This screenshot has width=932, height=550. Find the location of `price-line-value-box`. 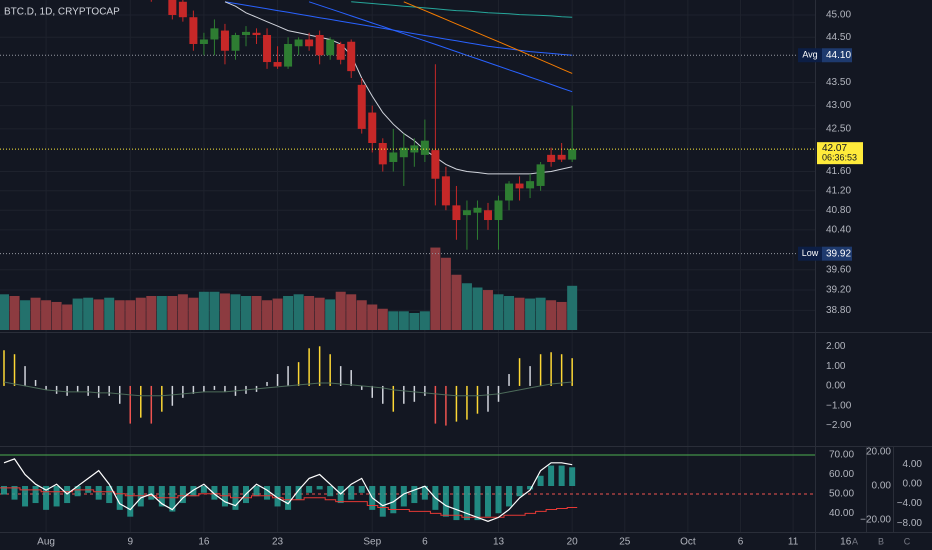

price-line-value-box is located at coordinates (837, 55).